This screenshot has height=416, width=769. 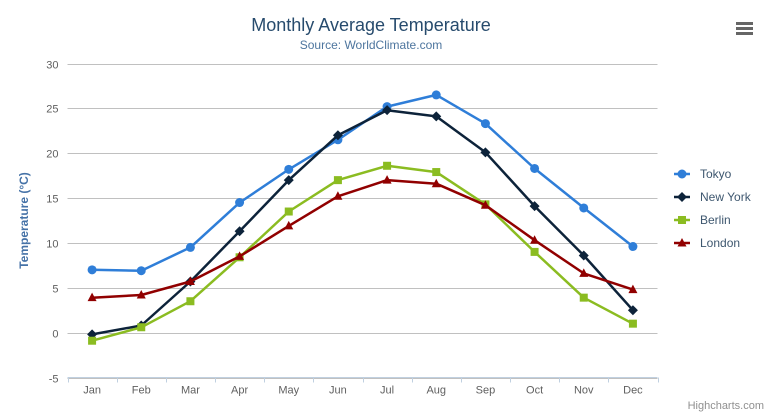 I want to click on x-axis-label: Dec, so click(x=633, y=391).